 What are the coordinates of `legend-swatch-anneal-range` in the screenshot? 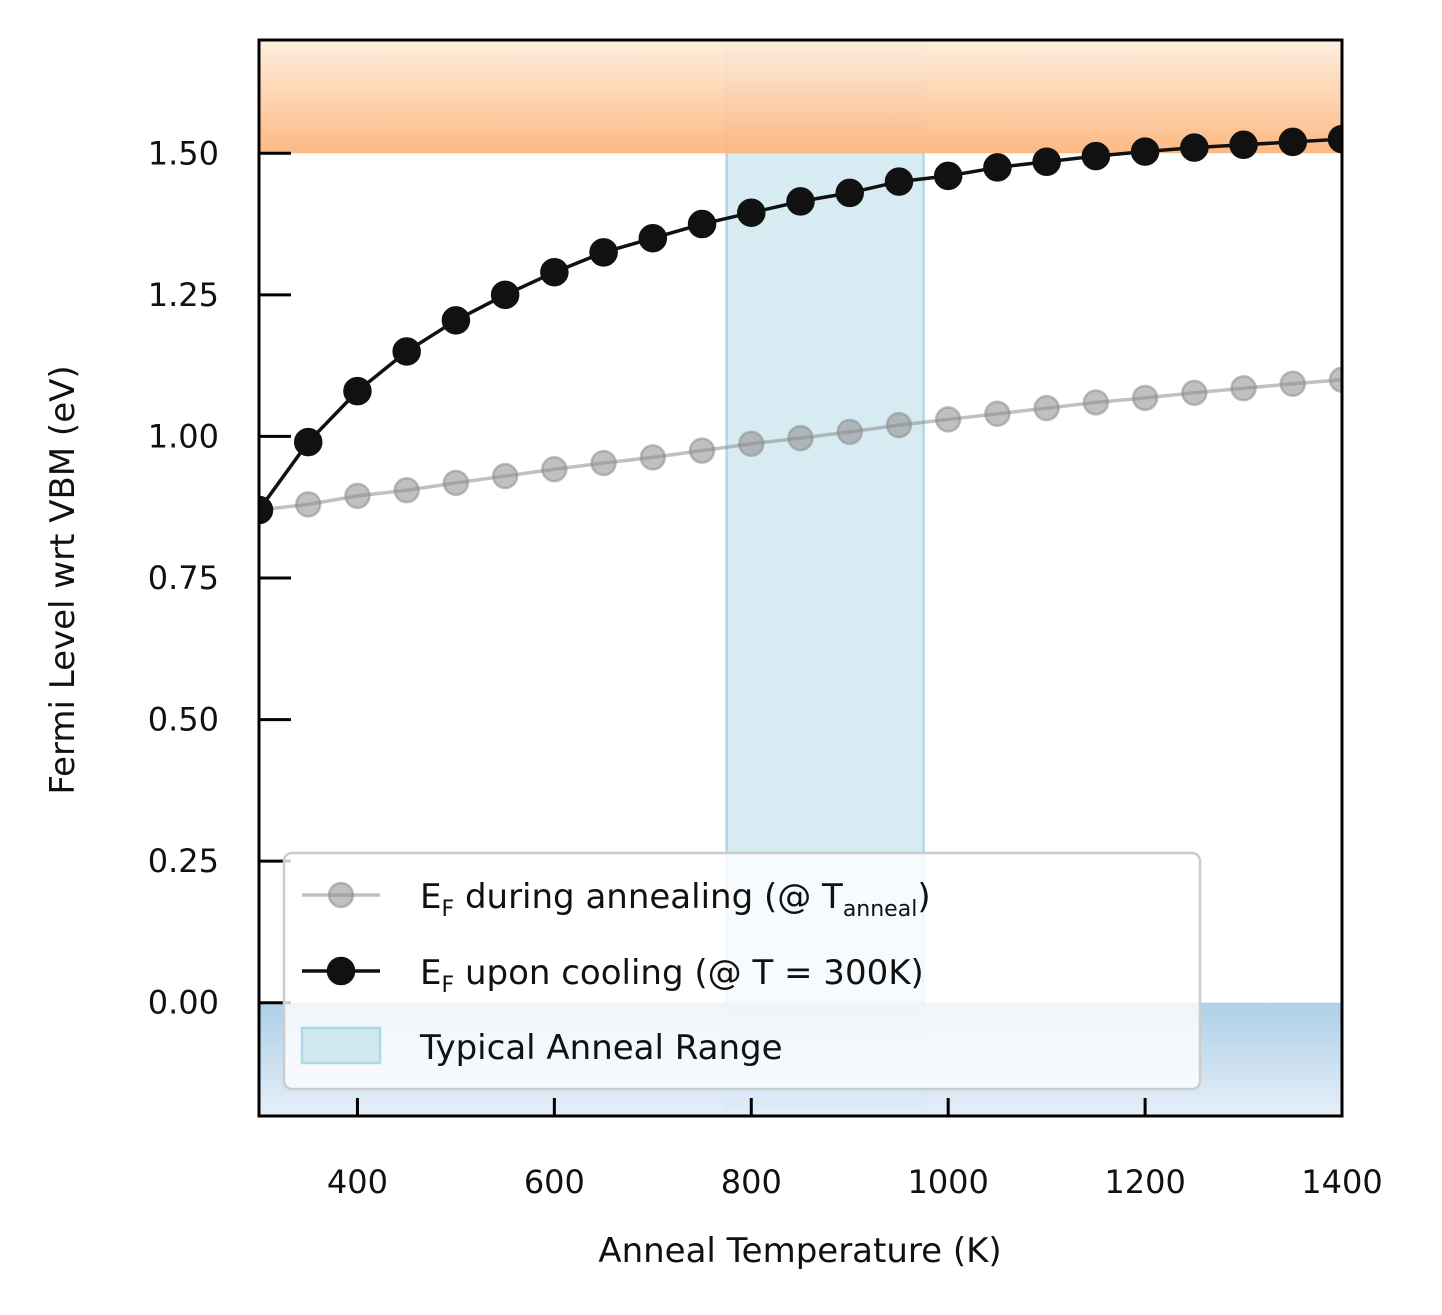 It's located at (341, 1045).